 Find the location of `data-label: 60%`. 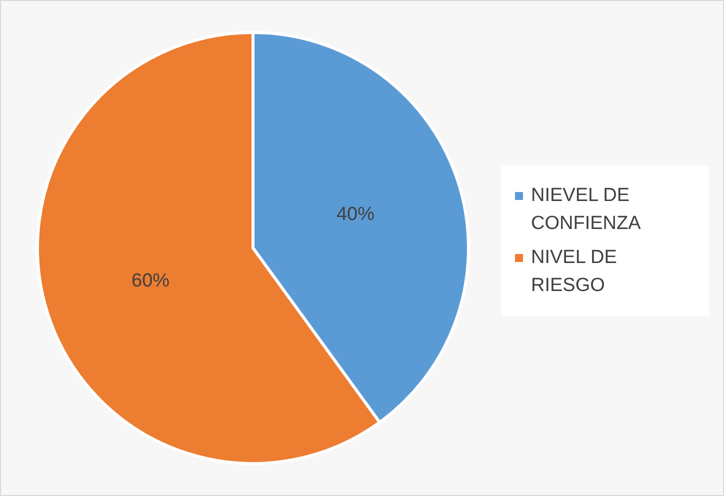

data-label: 60% is located at coordinates (151, 281).